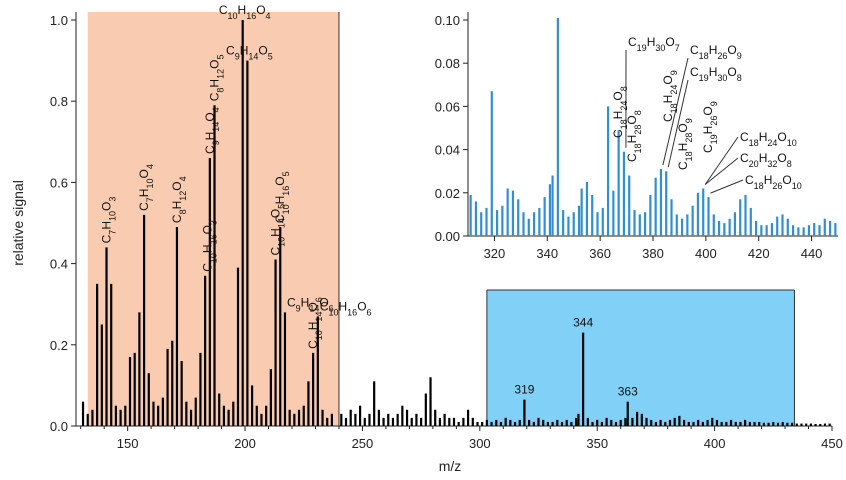 Image resolution: width=846 pixels, height=480 pixels. Describe the element at coordinates (212, 130) in the screenshot. I see `formula-label: C9H14O4` at that location.